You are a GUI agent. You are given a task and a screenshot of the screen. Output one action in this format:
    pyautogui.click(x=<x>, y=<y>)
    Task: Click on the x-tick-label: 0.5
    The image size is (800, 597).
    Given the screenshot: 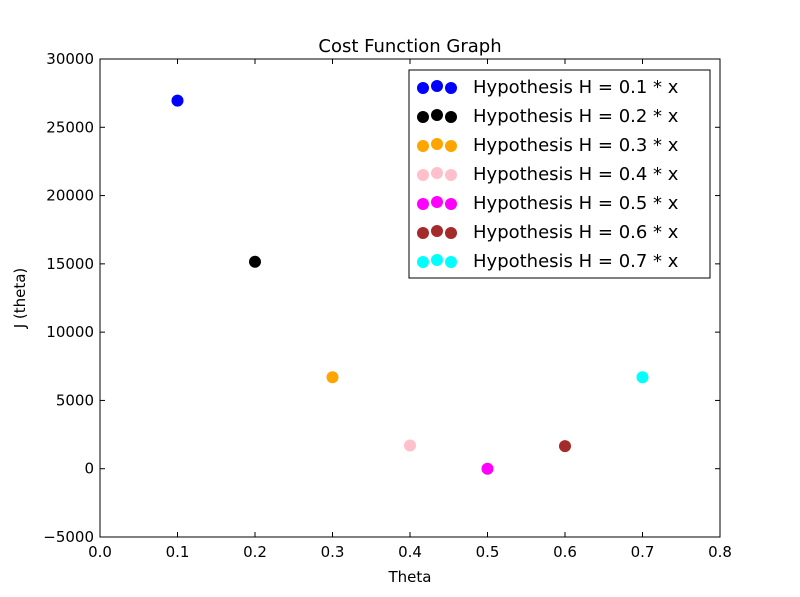 What is the action you would take?
    pyautogui.click(x=488, y=552)
    